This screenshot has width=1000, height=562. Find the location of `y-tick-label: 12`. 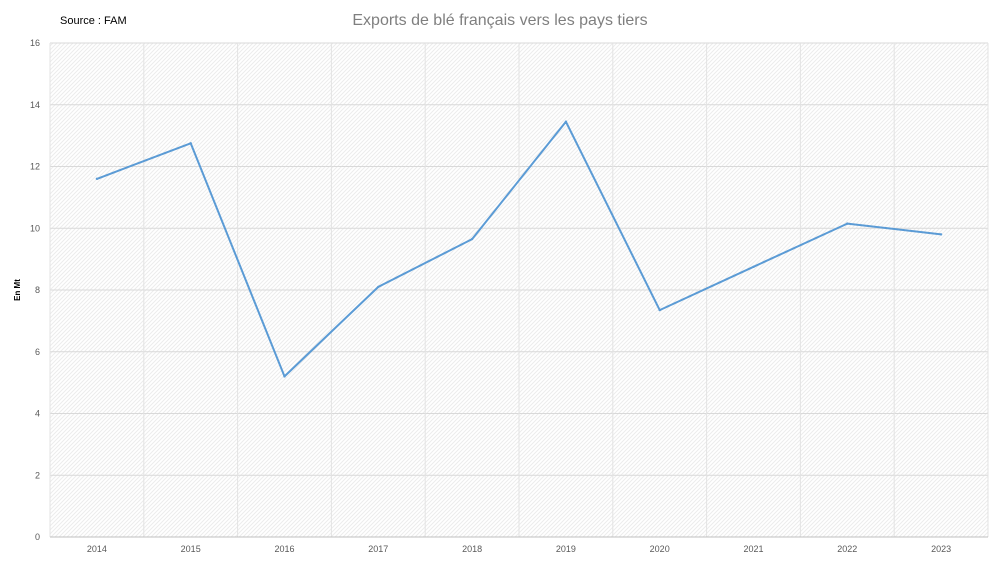

y-tick-label: 12 is located at coordinates (35, 167).